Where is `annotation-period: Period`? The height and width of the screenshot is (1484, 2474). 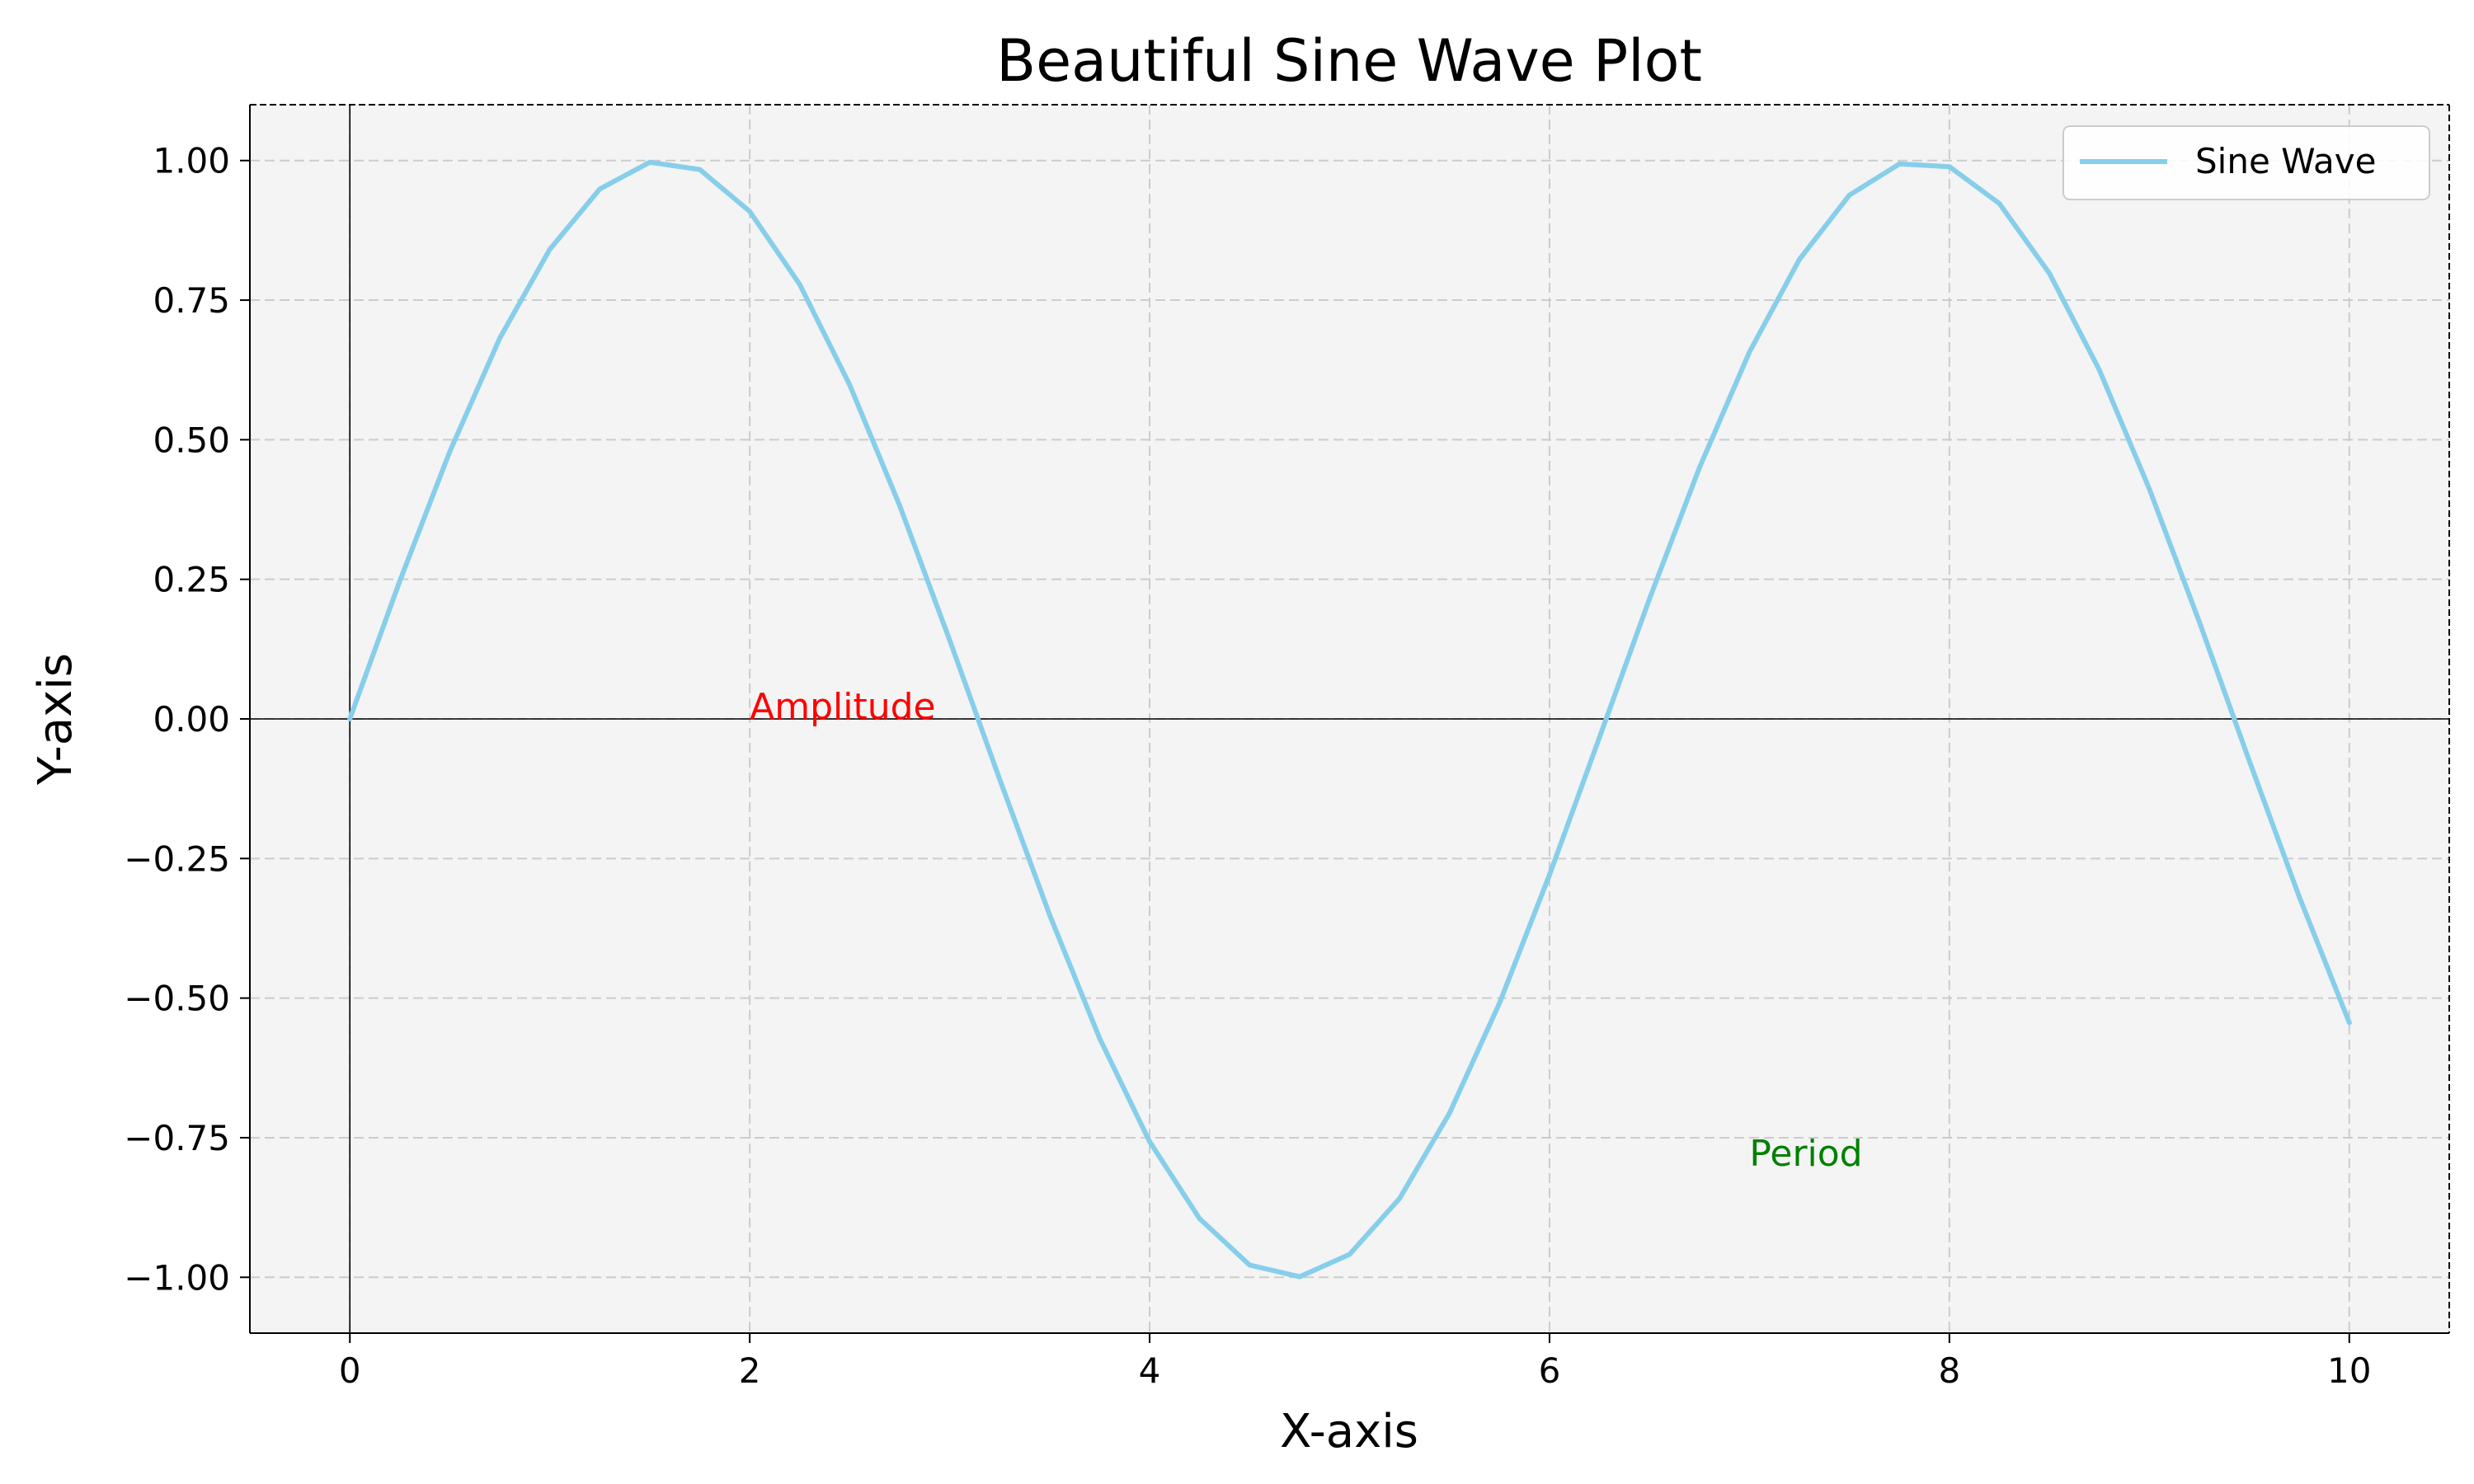 annotation-period: Period is located at coordinates (1805, 1154).